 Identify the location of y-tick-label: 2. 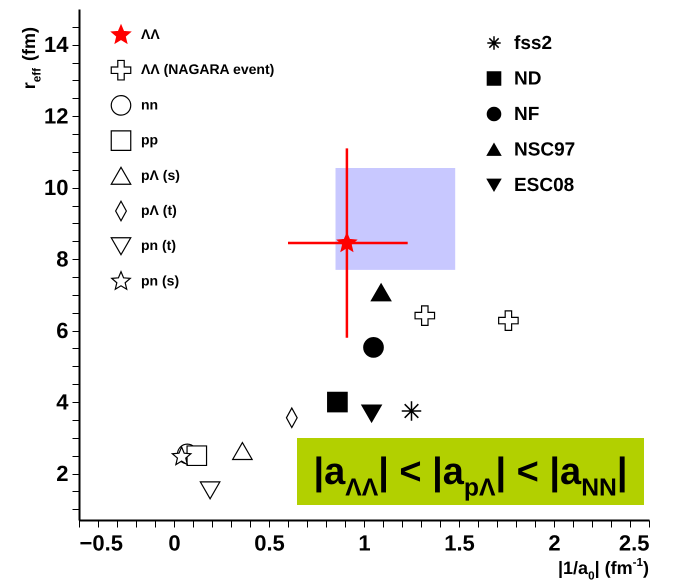
(62, 473).